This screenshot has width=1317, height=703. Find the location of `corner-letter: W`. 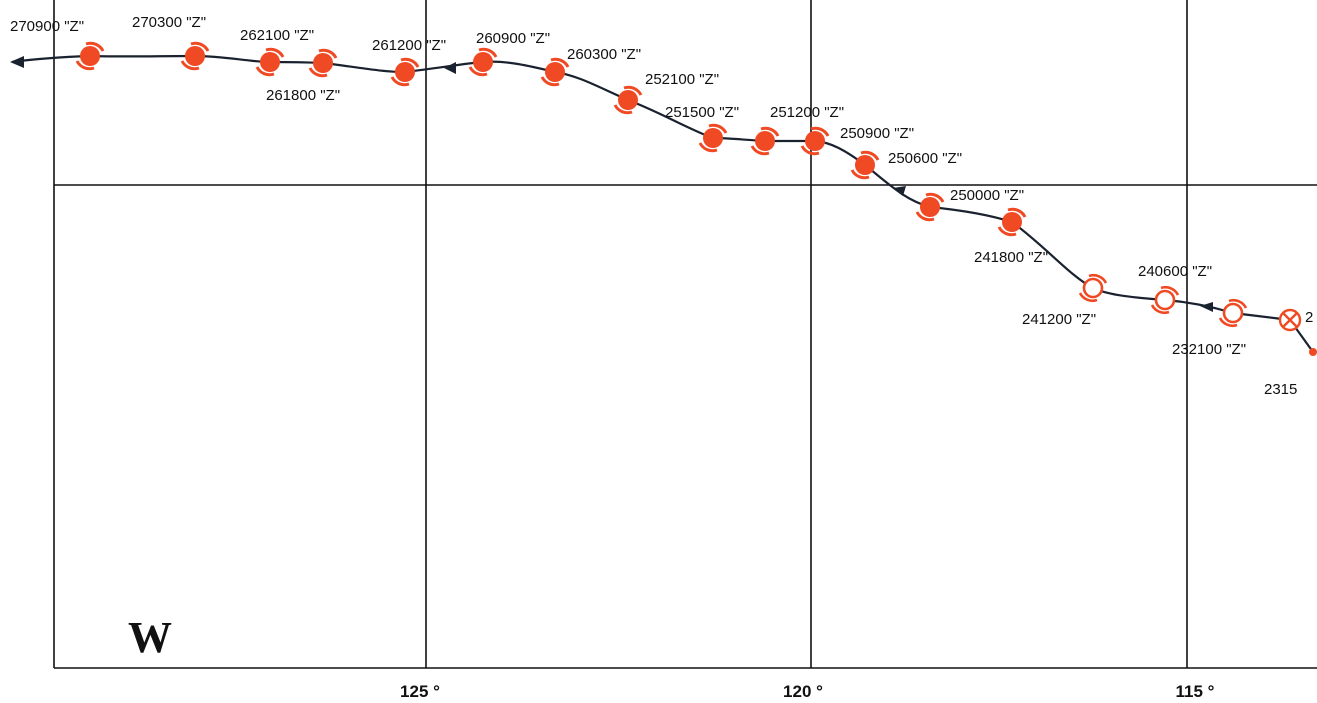

corner-letter: W is located at coordinates (150, 637).